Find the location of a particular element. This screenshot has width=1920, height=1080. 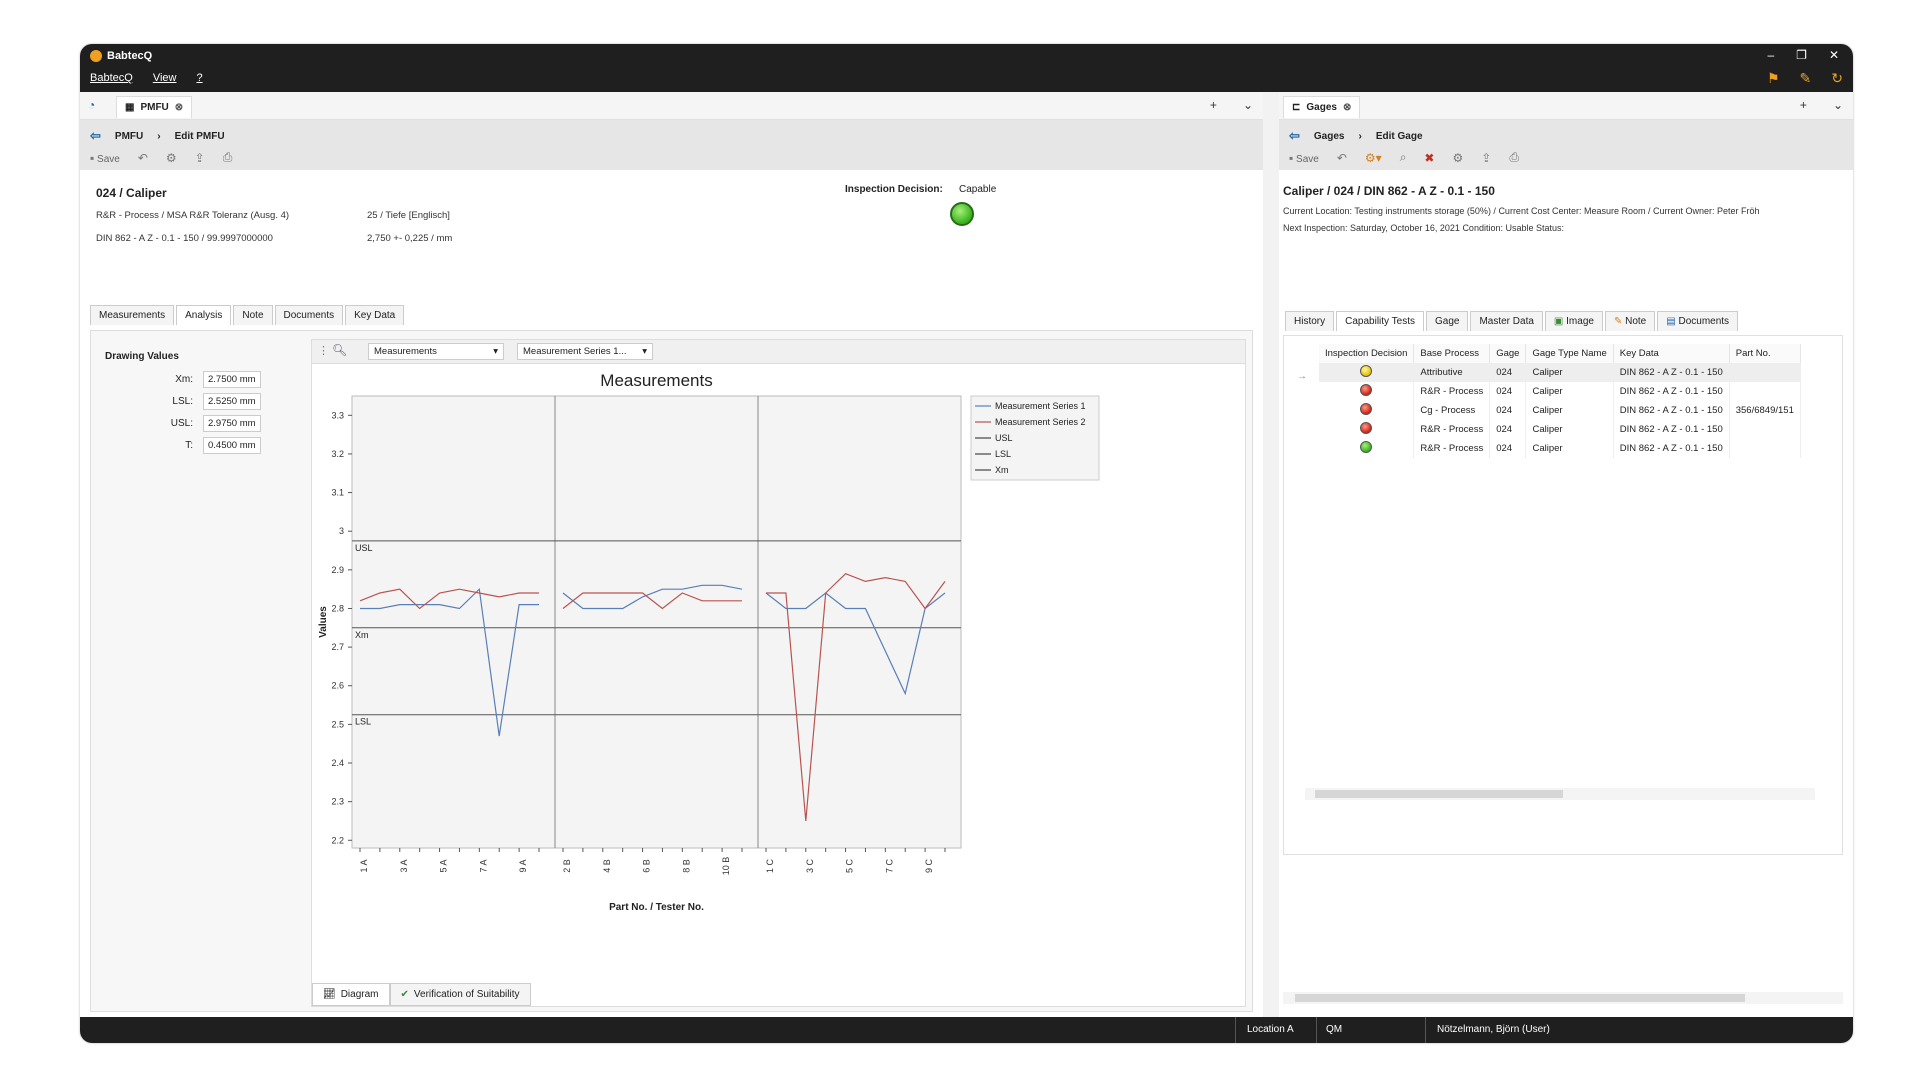

tab-documents: Documents is located at coordinates (309, 315).